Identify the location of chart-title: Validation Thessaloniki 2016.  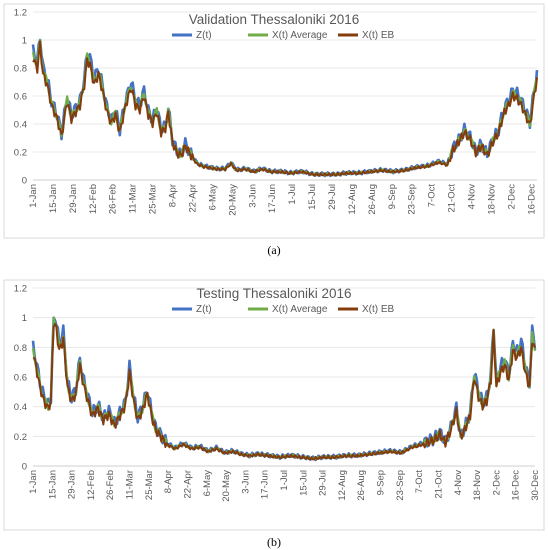
(274, 19).